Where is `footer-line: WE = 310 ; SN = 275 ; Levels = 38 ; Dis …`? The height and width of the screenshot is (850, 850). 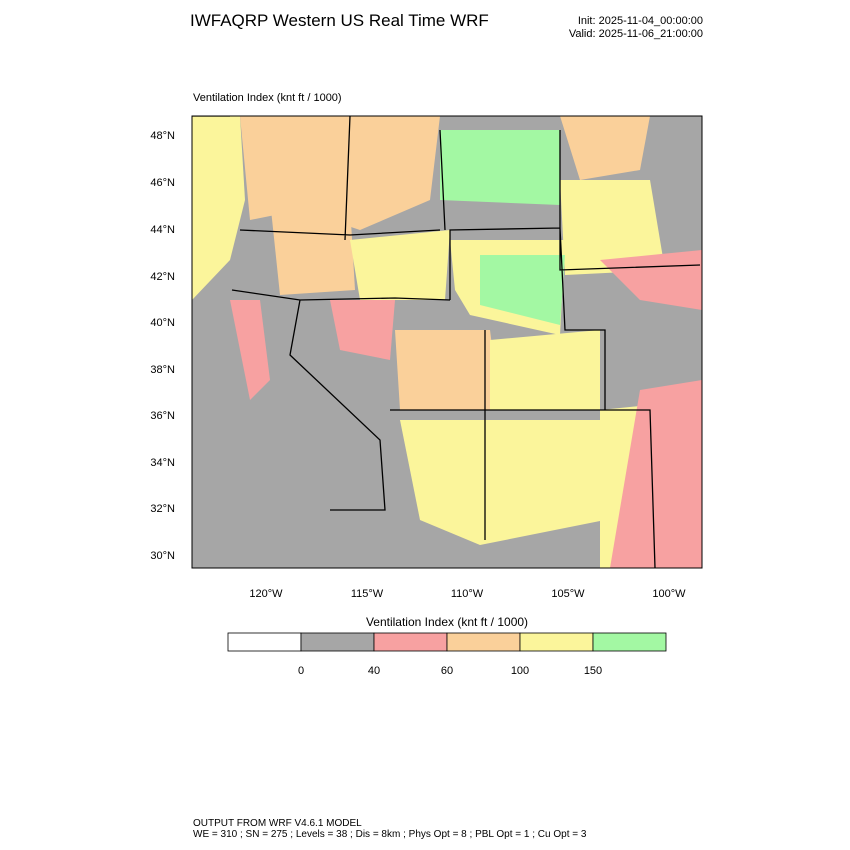
footer-line: WE = 310 ; SN = 275 ; Levels = 38 ; Dis … is located at coordinates (390, 834).